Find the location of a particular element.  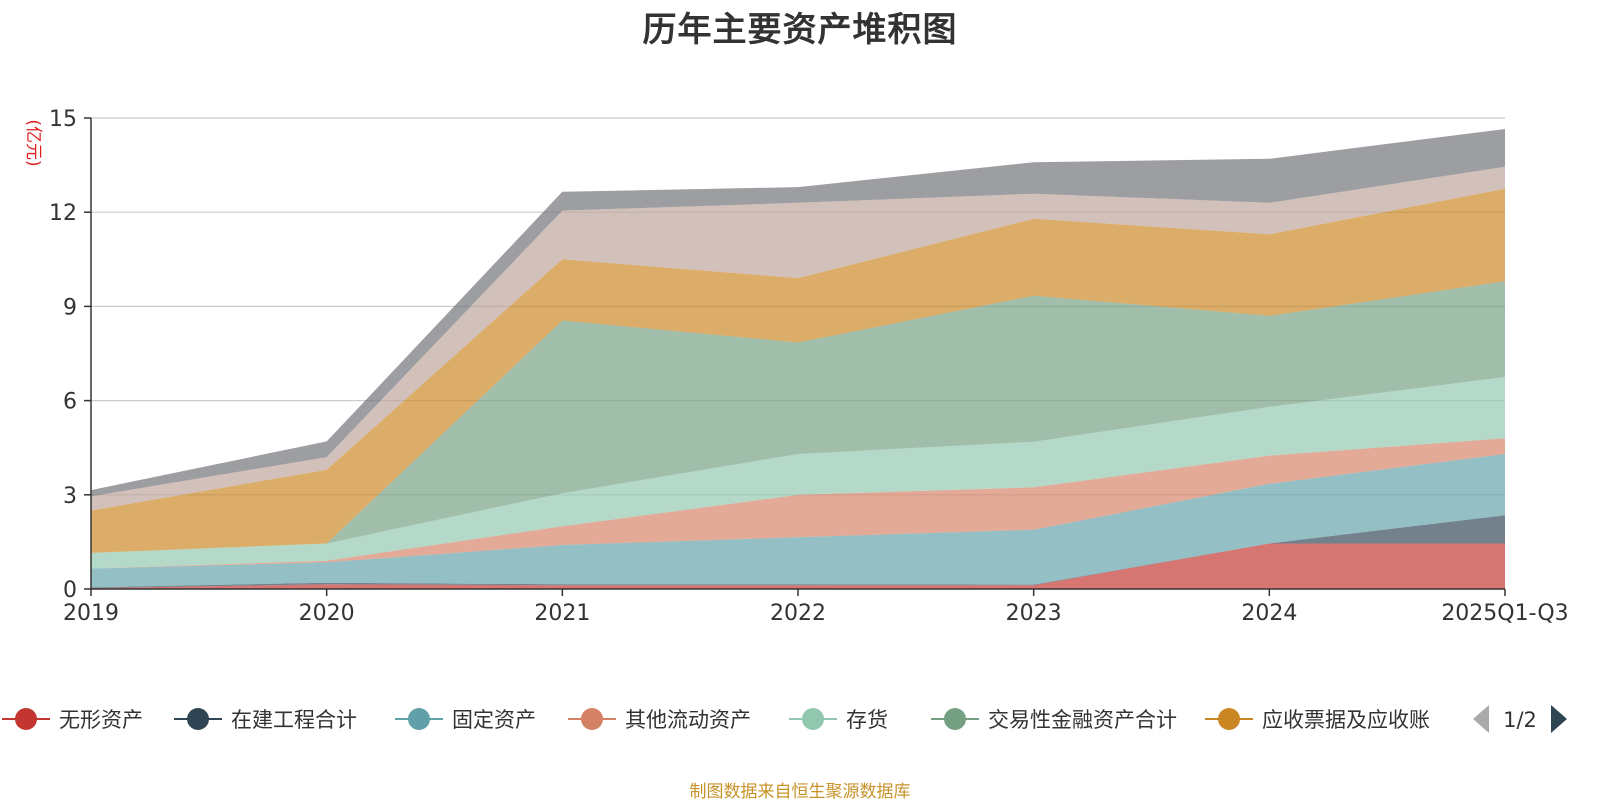

legend-label-0: 无形资产 is located at coordinates (101, 720).